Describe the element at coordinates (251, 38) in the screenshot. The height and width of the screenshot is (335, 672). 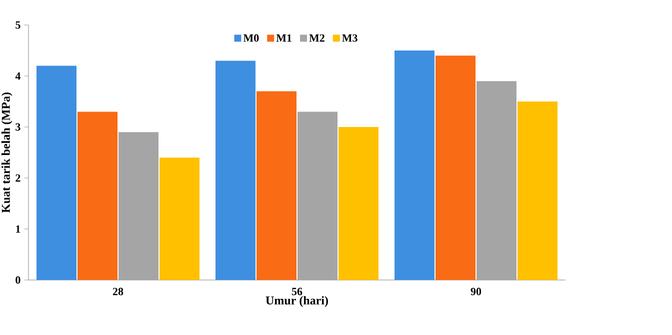
I see `legend-label: M0` at that location.